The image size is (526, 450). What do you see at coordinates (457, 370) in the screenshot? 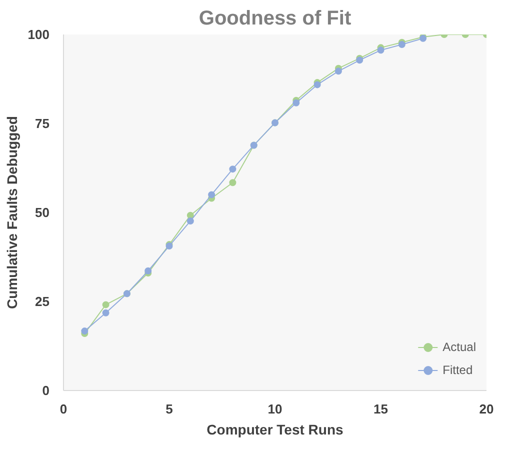
I see `legend-label: Fitted` at bounding box center [457, 370].